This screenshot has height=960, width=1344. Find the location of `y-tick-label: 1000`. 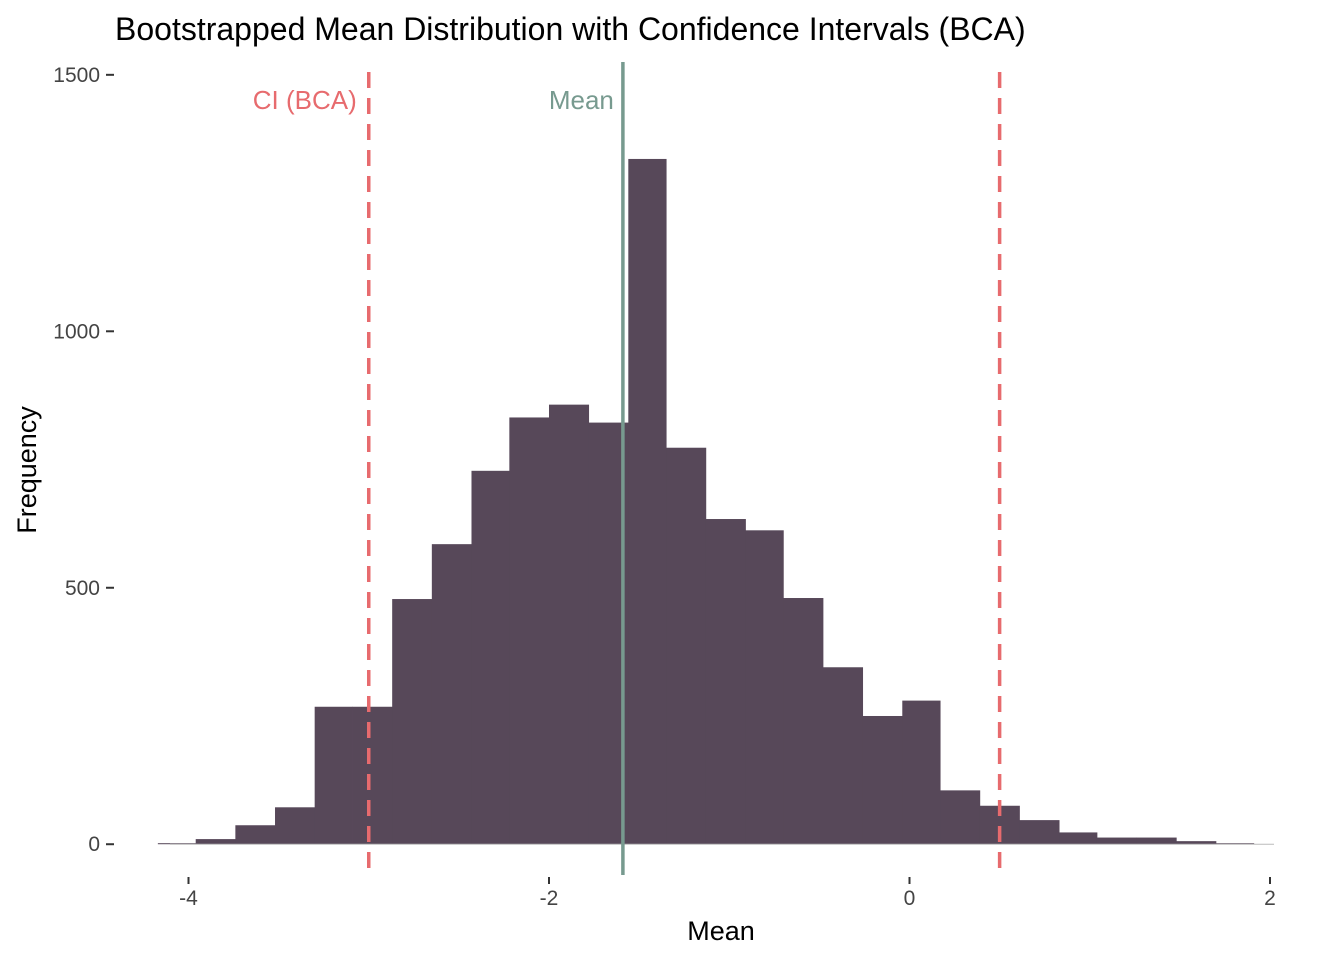

y-tick-label: 1000 is located at coordinates (76, 331).